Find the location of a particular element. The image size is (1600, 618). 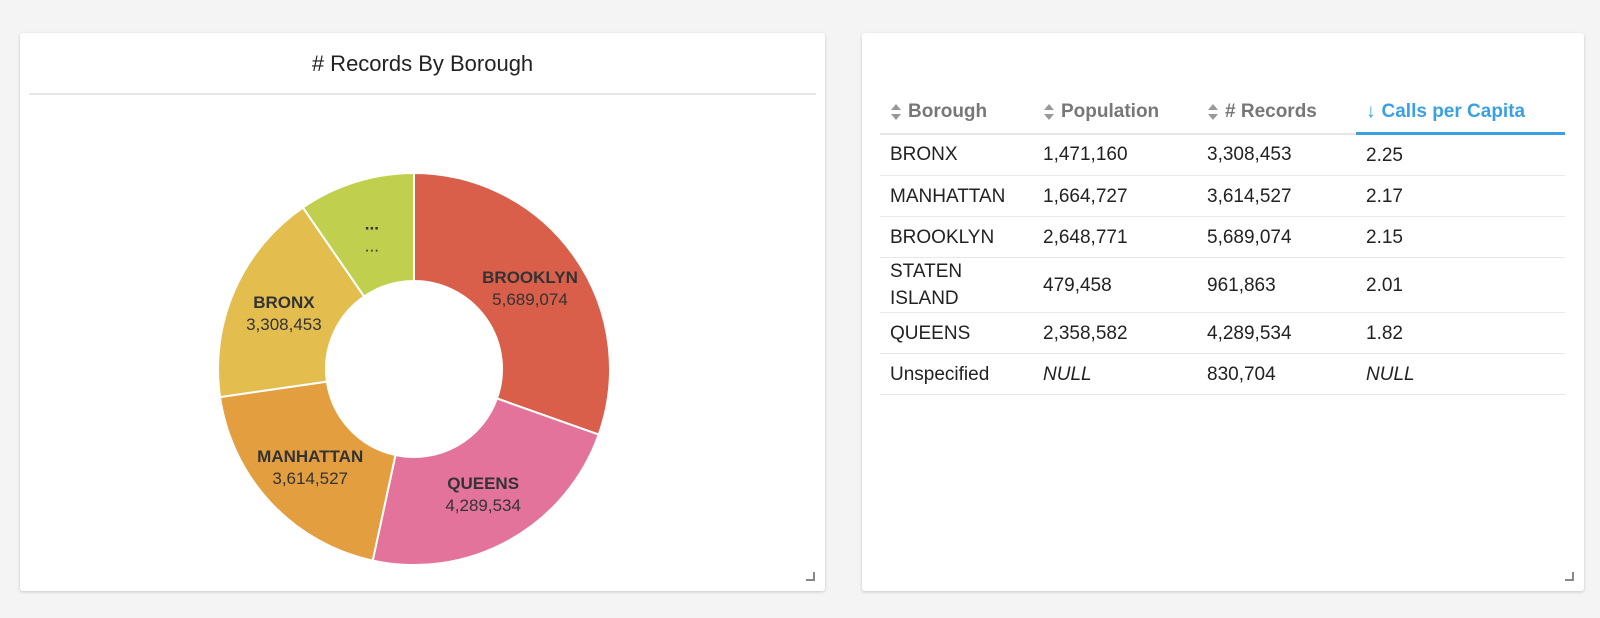

table-cell-calls: 2.17 is located at coordinates (1460, 196).